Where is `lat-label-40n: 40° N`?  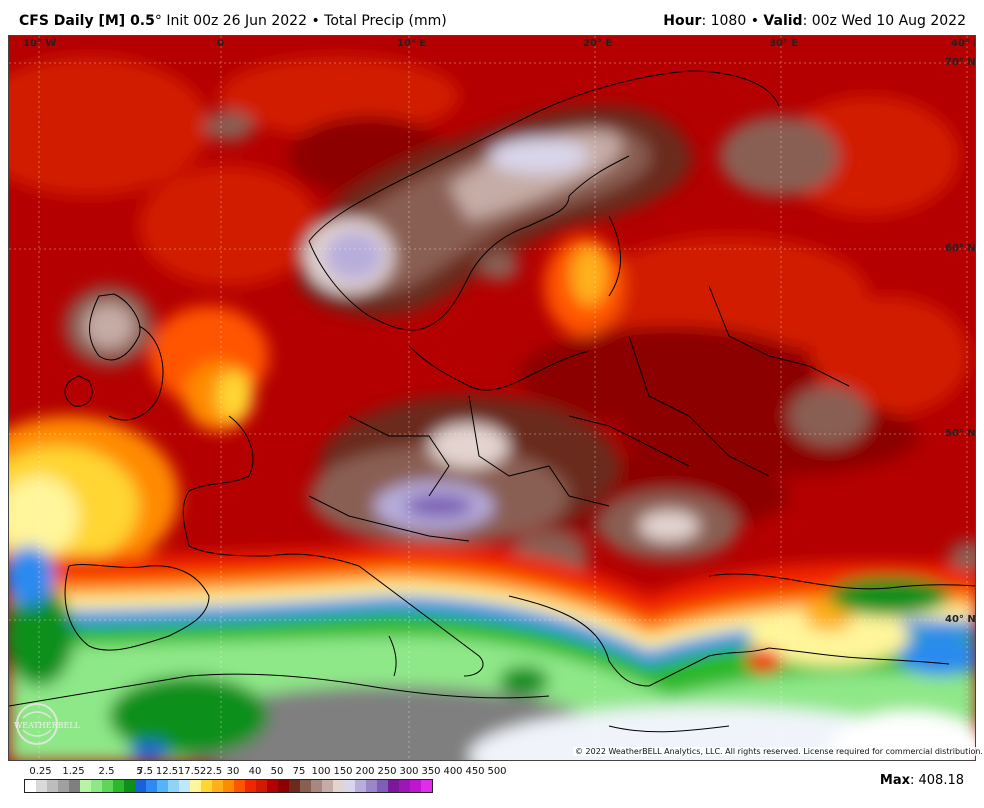 lat-label-40n: 40° N is located at coordinates (960, 619).